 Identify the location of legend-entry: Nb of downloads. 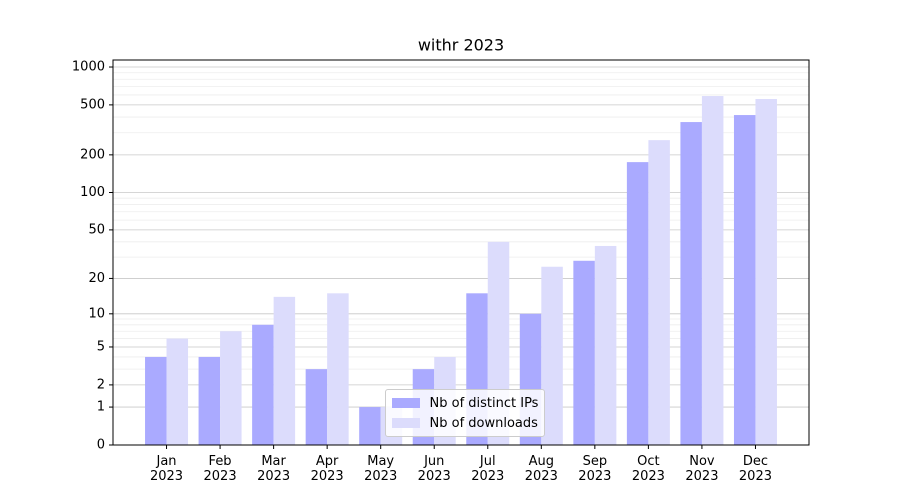
(465, 423).